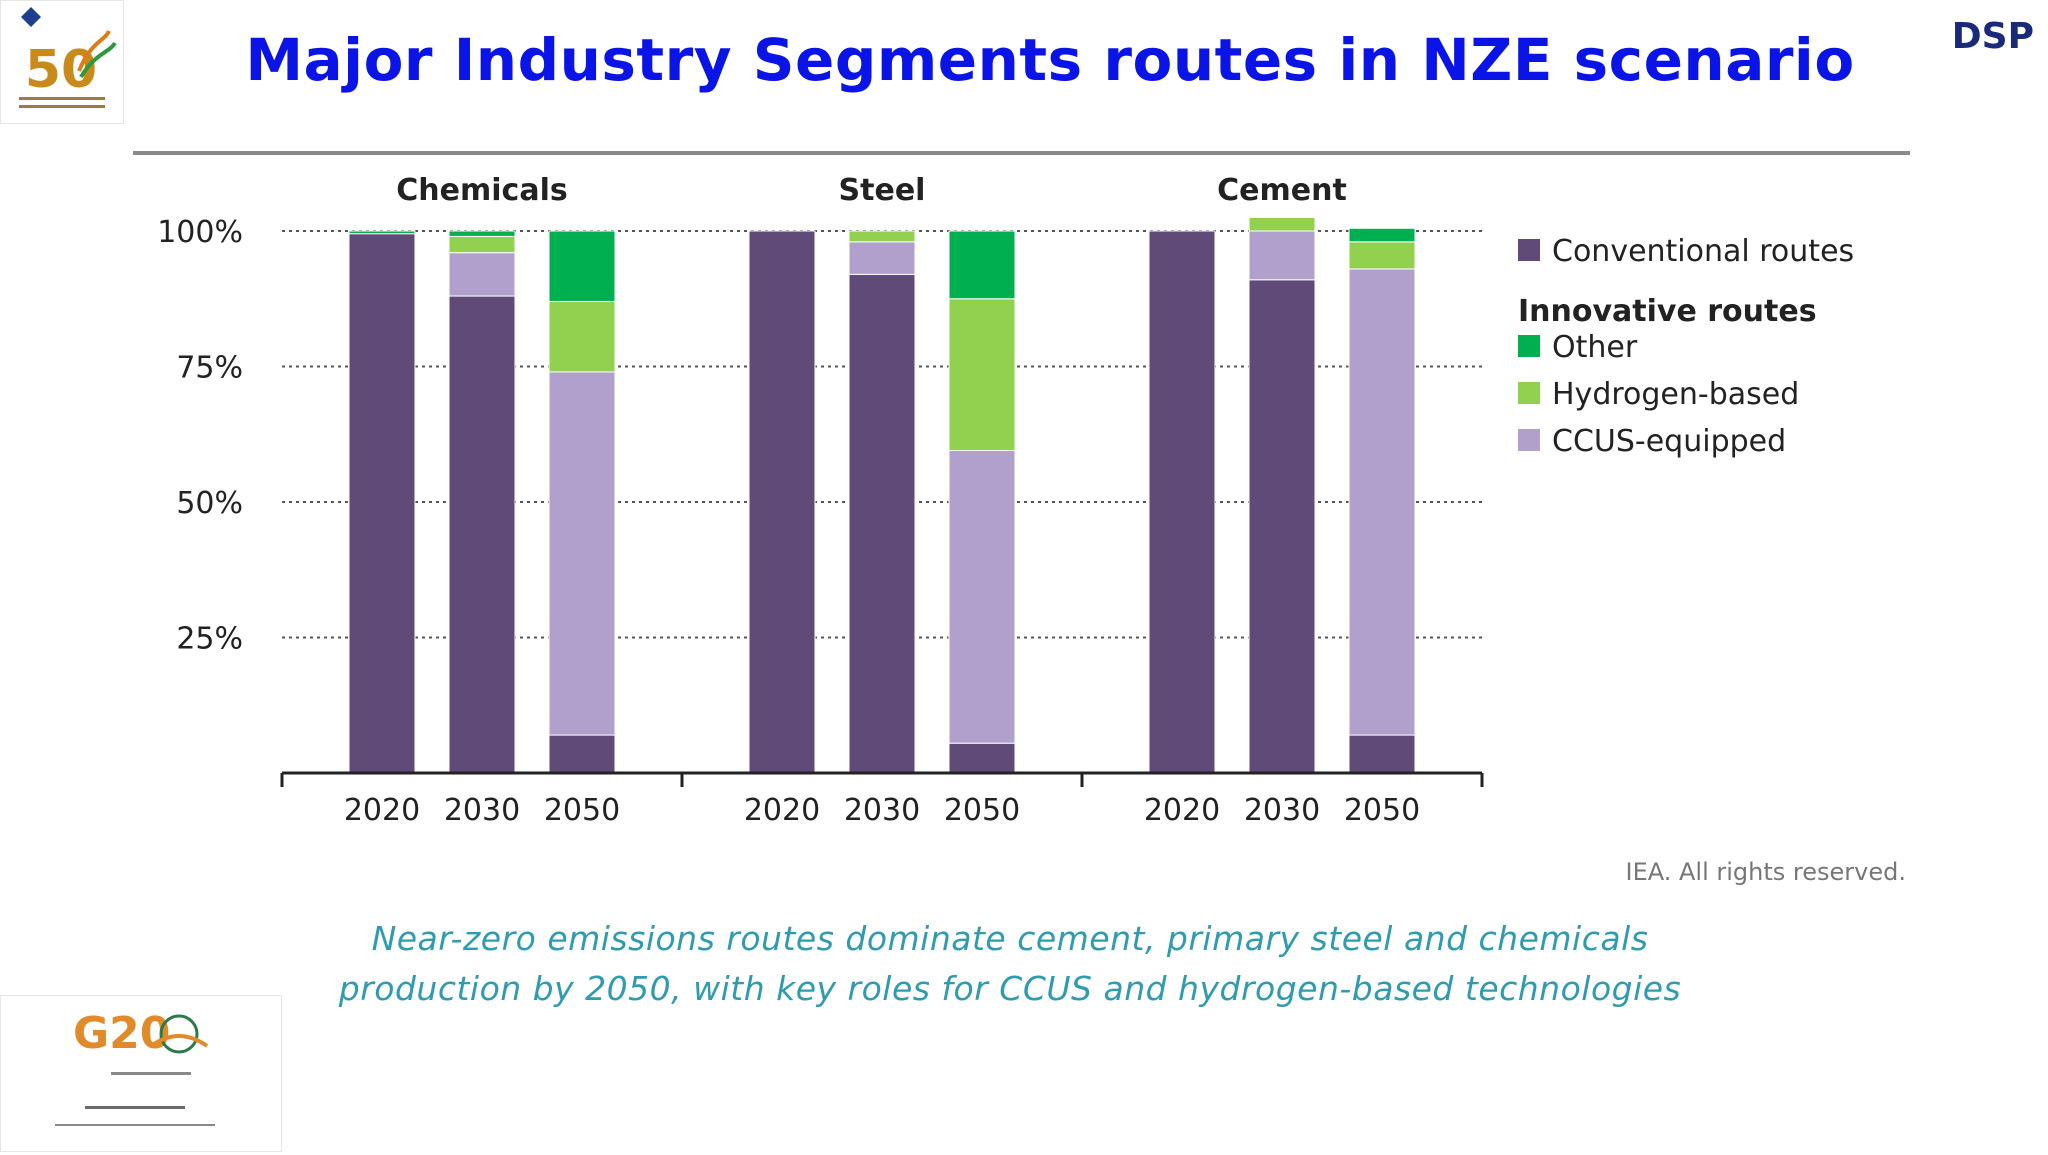  What do you see at coordinates (209, 368) in the screenshot?
I see `y-tick-label: 75%` at bounding box center [209, 368].